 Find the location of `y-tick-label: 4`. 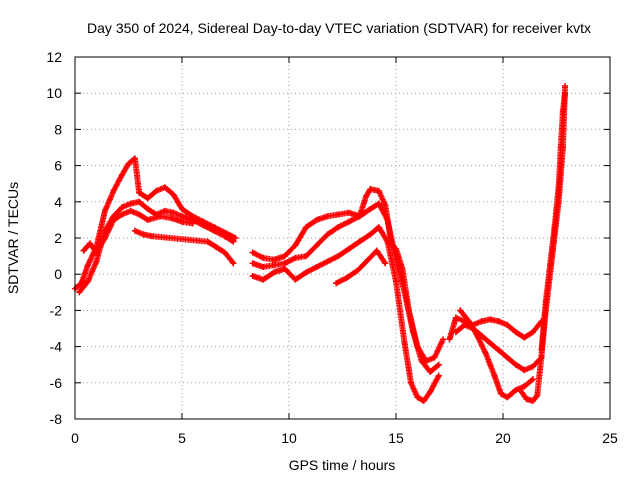

y-tick-label: 4 is located at coordinates (58, 202).